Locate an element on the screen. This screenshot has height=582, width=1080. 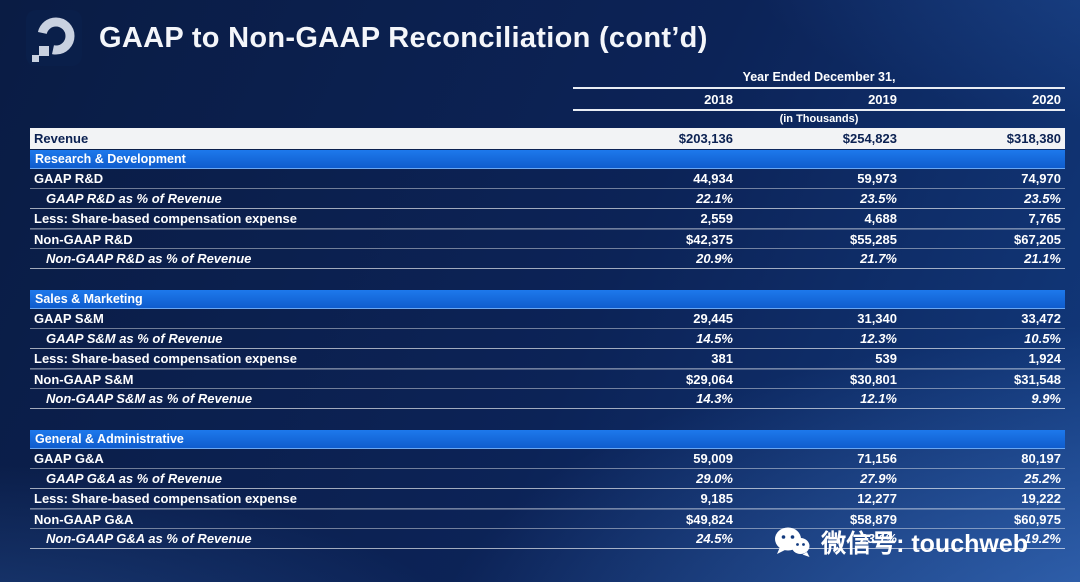
cell-2020: 1,924 is located at coordinates (1044, 358).